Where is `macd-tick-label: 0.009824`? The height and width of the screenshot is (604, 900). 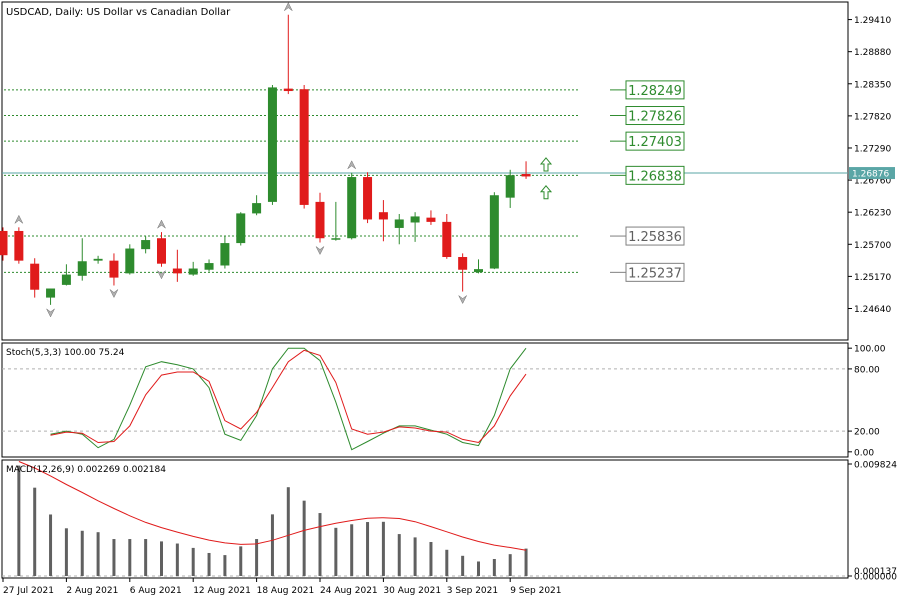 macd-tick-label: 0.009824 is located at coordinates (875, 466).